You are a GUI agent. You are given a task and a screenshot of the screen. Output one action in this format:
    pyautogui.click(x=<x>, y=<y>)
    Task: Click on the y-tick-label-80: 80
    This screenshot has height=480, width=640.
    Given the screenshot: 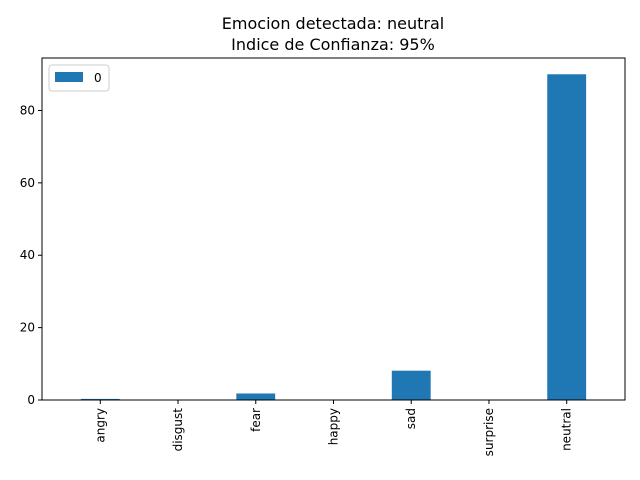 What is the action you would take?
    pyautogui.click(x=27, y=110)
    